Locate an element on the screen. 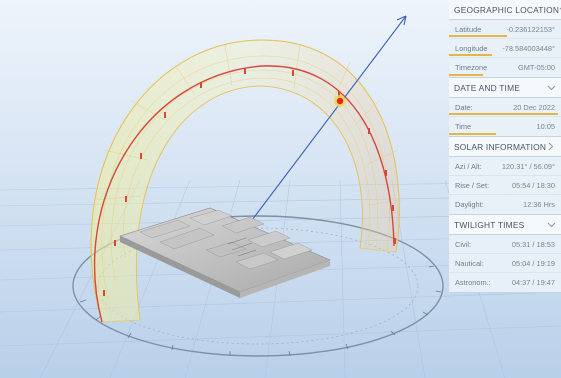 The height and width of the screenshot is (378, 561). civil-value: 05:31 / 18:53 is located at coordinates (533, 244).